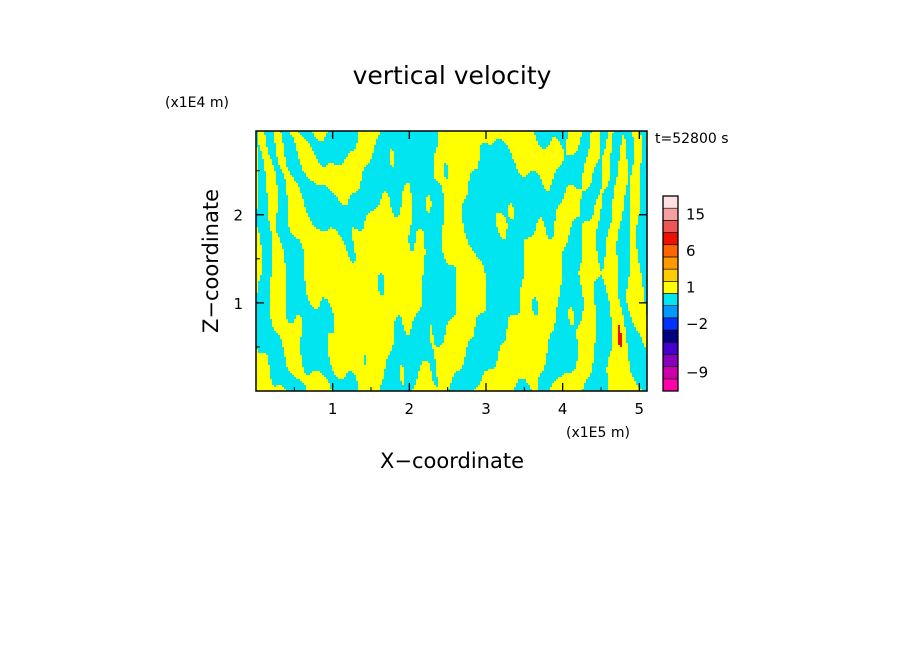 The width and height of the screenshot is (904, 654). What do you see at coordinates (197, 103) in the screenshot?
I see `y-unit-label: (x1E4 m)` at bounding box center [197, 103].